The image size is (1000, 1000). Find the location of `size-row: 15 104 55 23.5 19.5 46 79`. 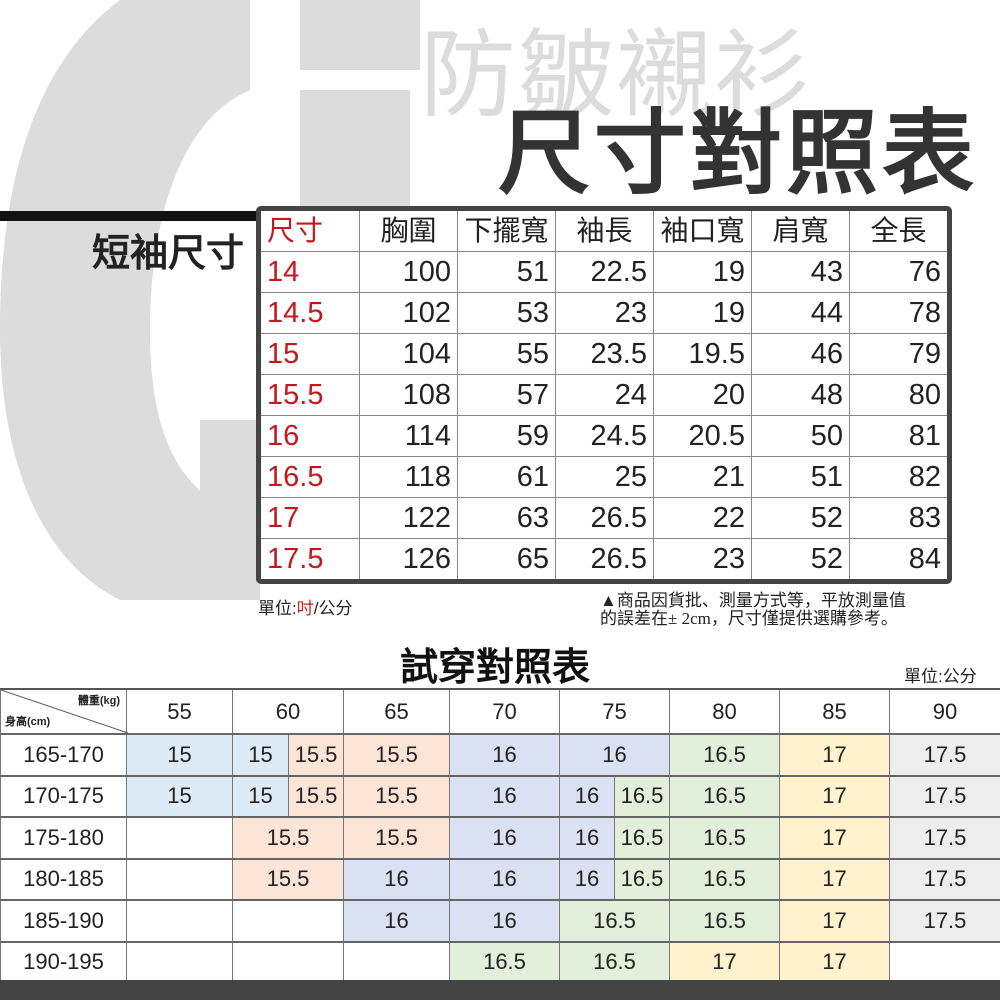

size-row: 15 104 55 23.5 19.5 46 79 is located at coordinates (604, 354).